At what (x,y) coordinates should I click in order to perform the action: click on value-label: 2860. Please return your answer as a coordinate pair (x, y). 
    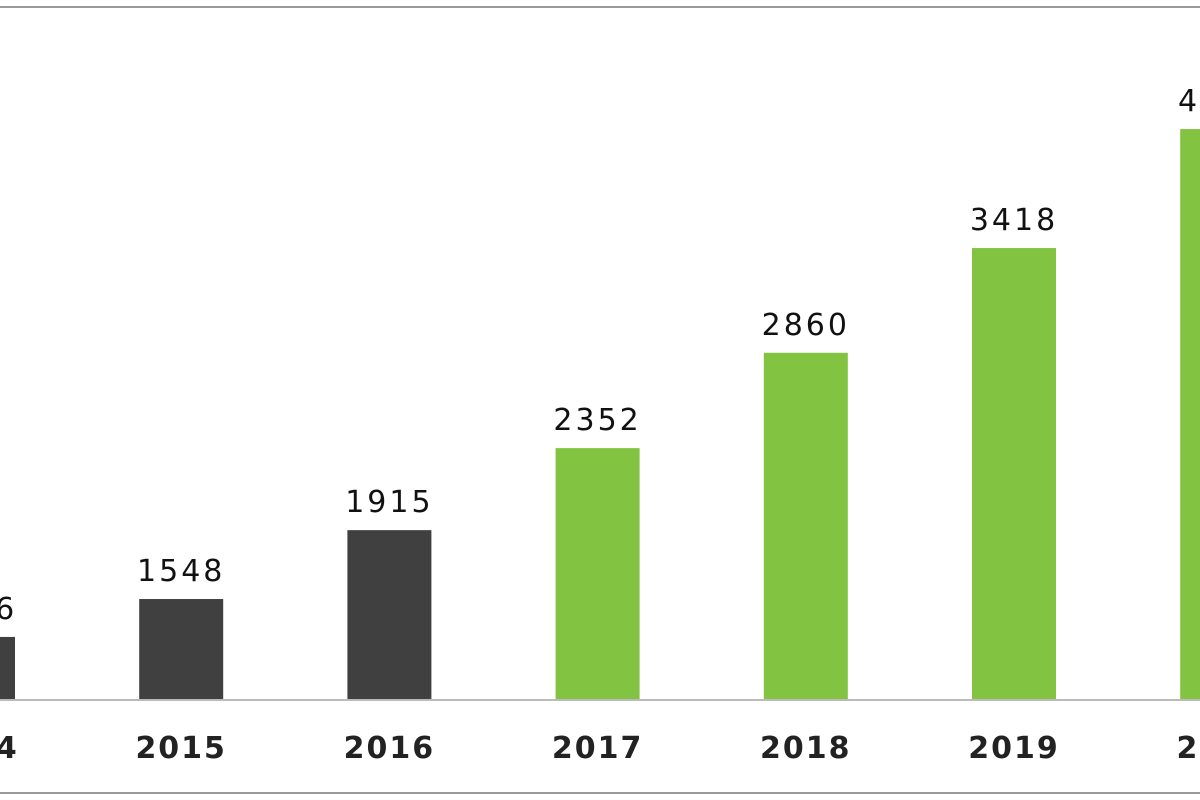
    Looking at the image, I should click on (806, 325).